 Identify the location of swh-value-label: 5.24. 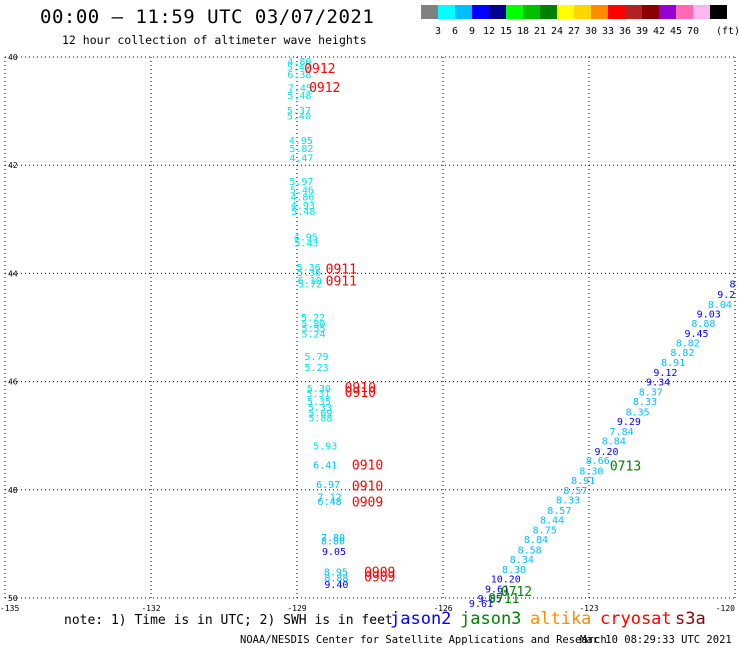
(313, 334).